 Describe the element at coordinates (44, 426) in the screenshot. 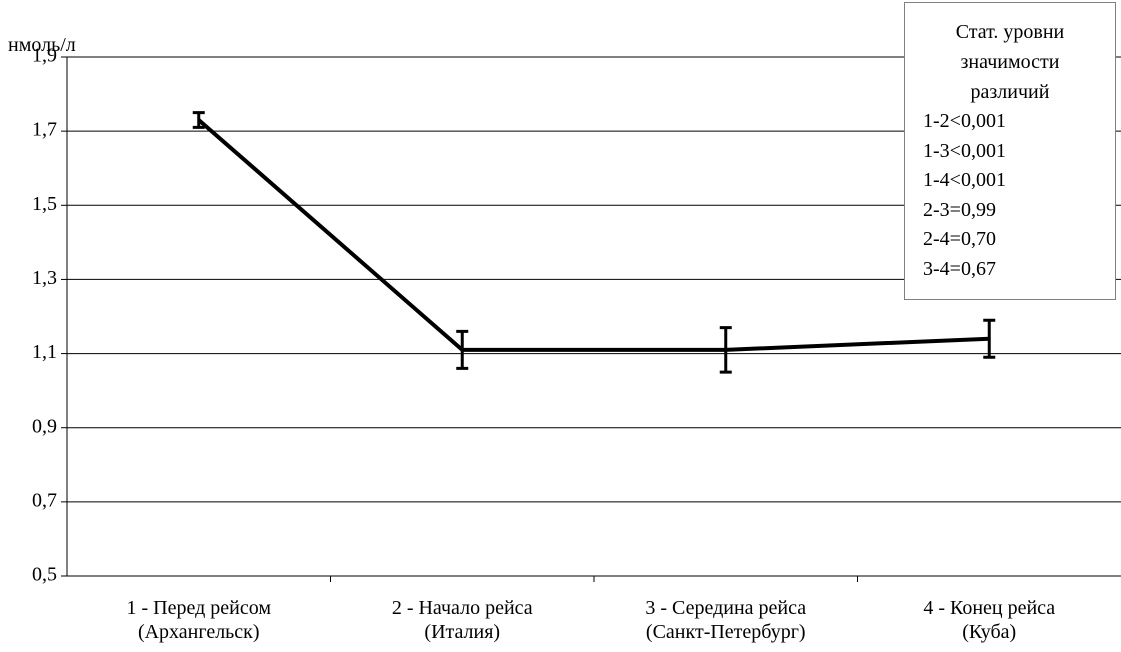

I see `y-tick-label: 0,9` at that location.